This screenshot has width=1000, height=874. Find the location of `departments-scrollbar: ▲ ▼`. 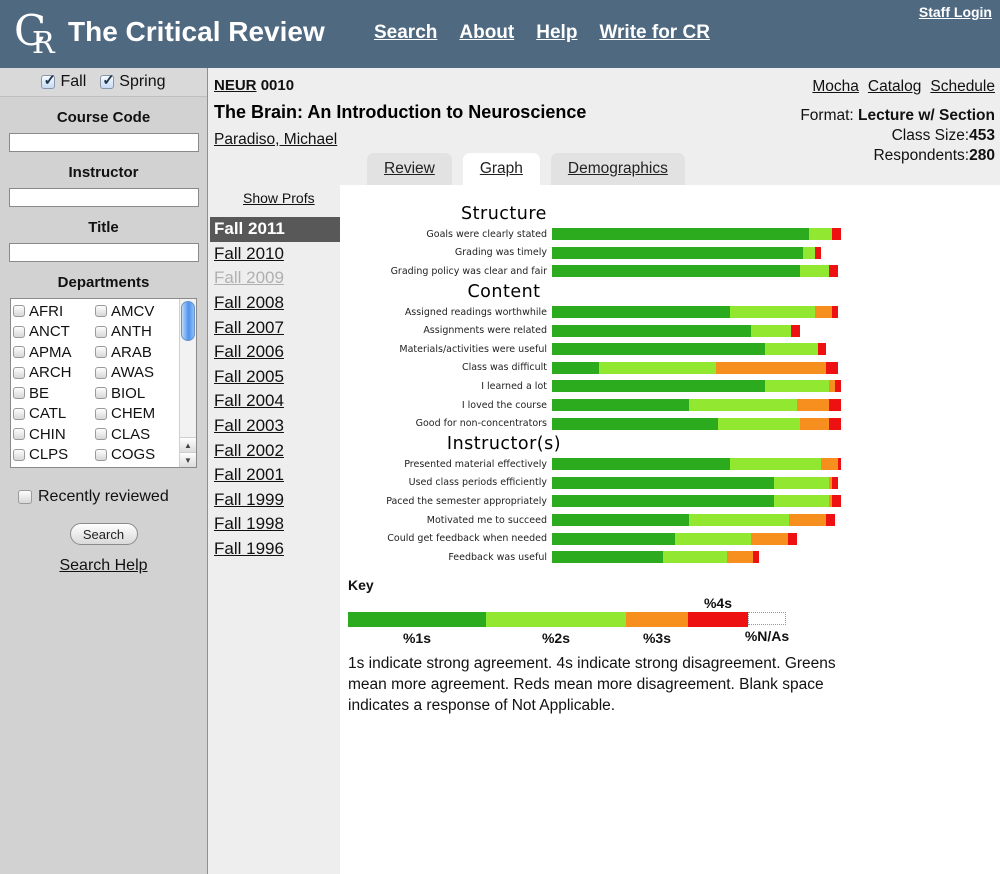

departments-scrollbar: ▲ ▼ is located at coordinates (187, 383).